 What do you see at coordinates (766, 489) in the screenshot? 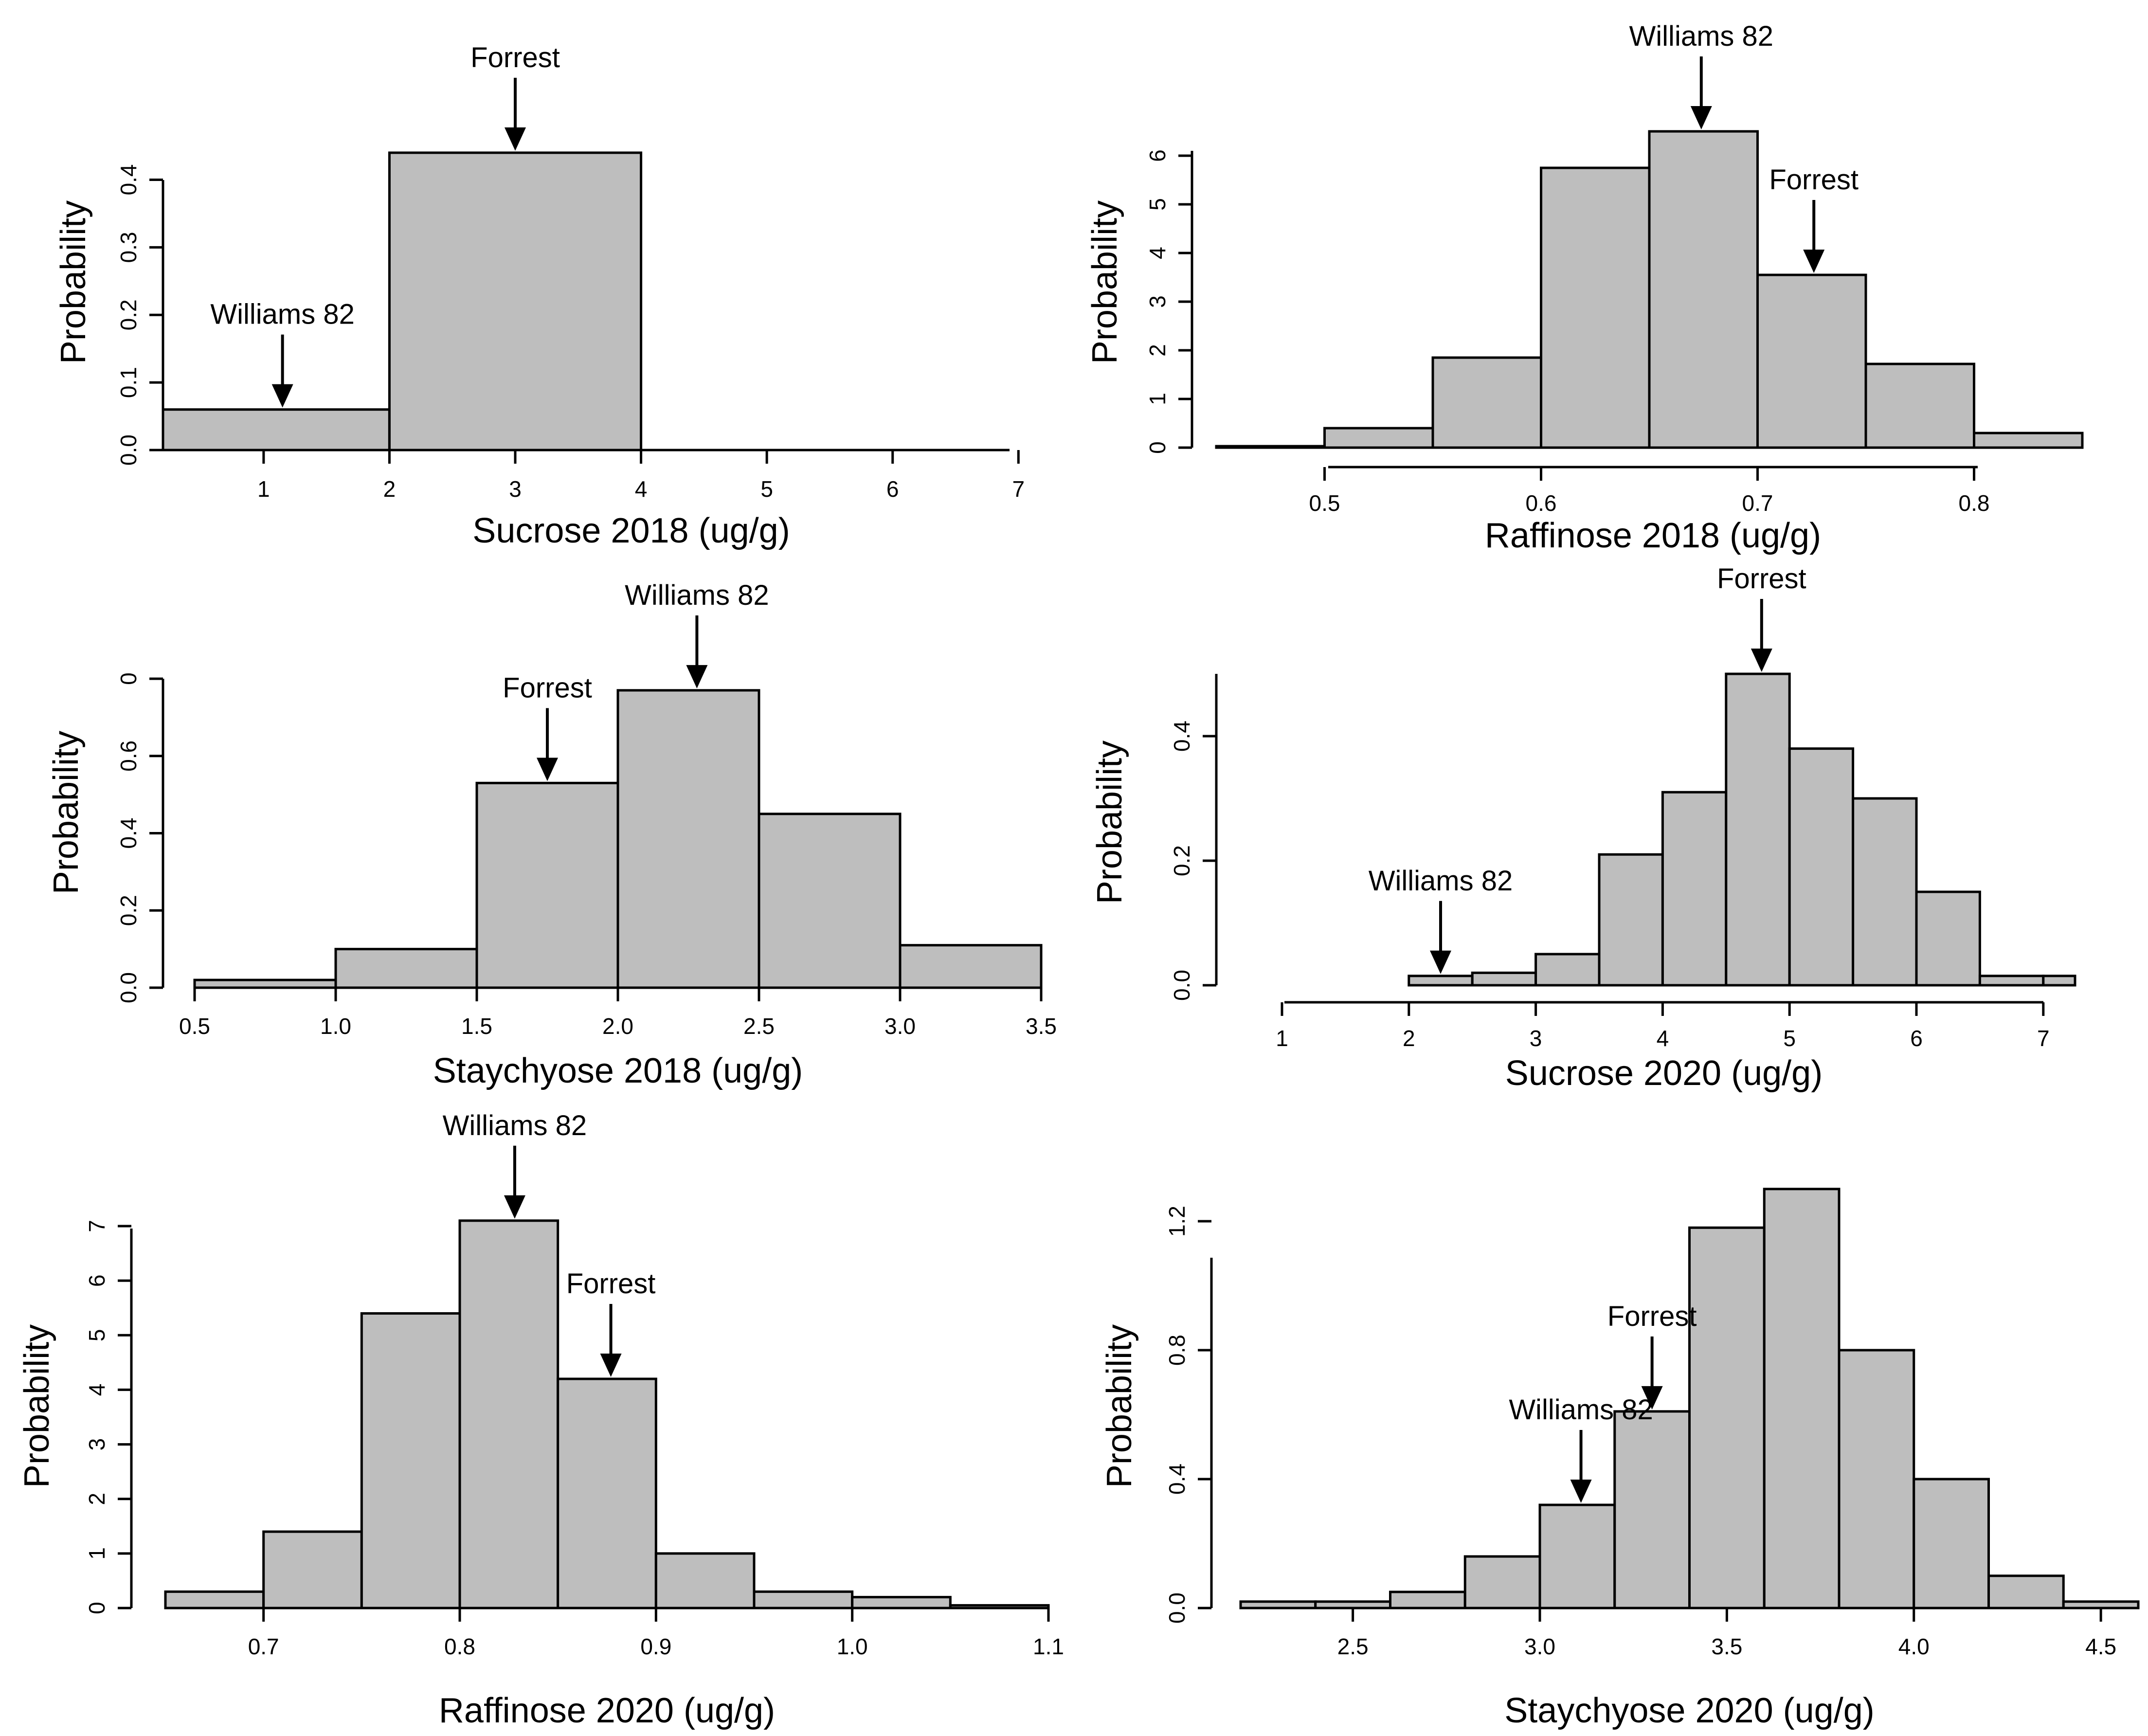
I see `x-tick-label: 5` at bounding box center [766, 489].